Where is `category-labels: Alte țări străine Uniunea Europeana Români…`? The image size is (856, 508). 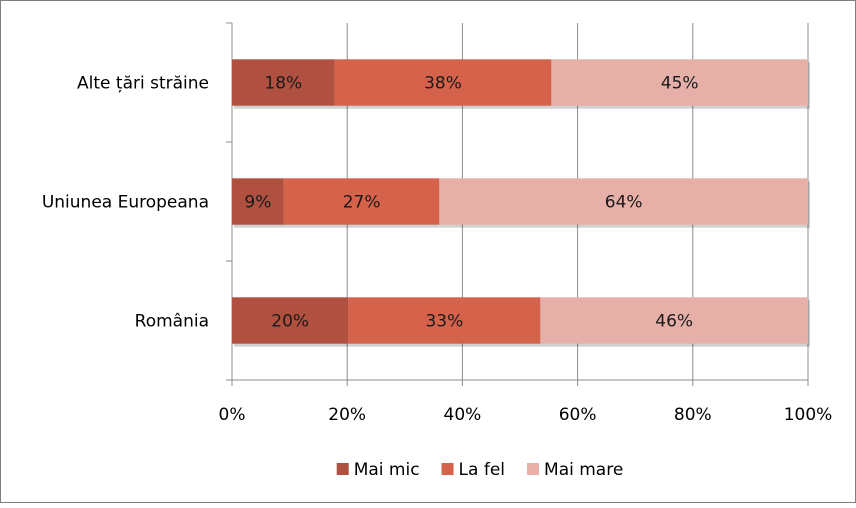
category-labels: Alte țări străine Uniunea Europeana Români… is located at coordinates (125, 203).